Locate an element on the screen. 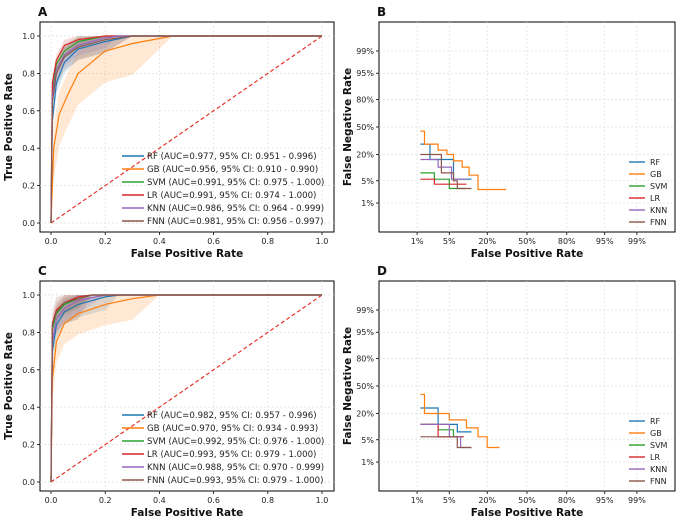 This screenshot has height=526, width=685. y-tick-label: 1% is located at coordinates (367, 462).